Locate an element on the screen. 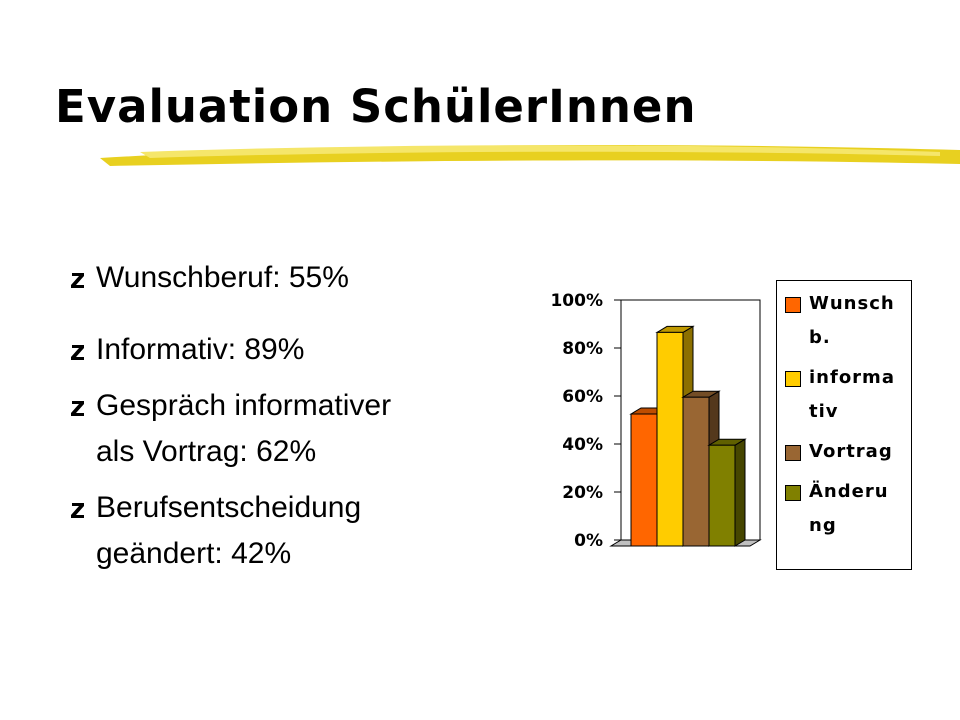  bullet-text: Informativ: 89% is located at coordinates (200, 349).